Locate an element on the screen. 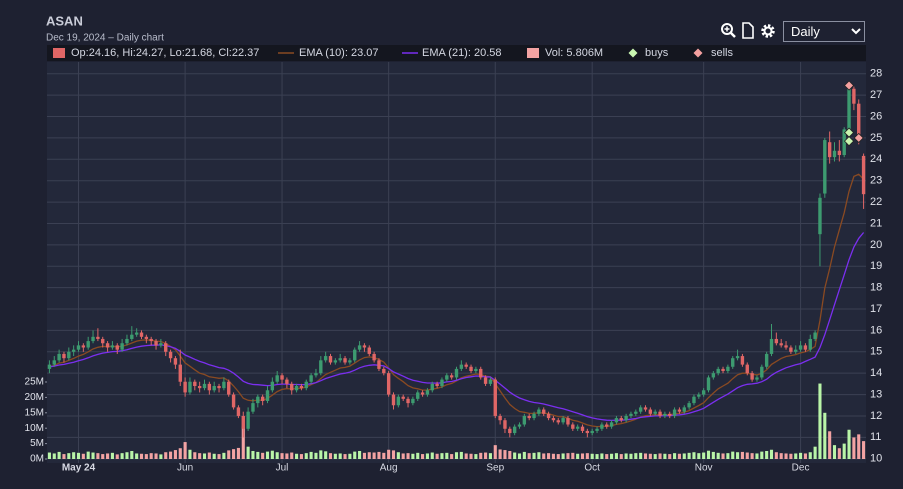 The width and height of the screenshot is (903, 489). settings-icon is located at coordinates (768, 31).